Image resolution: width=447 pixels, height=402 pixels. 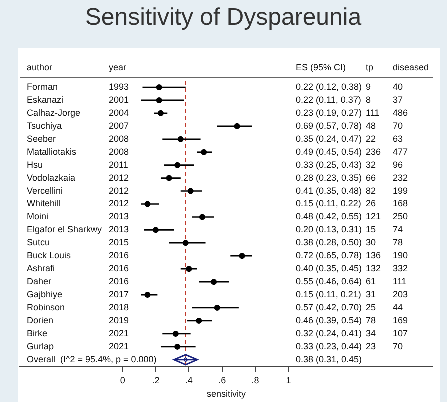 I want to click on annotation: 40, so click(x=398, y=87).